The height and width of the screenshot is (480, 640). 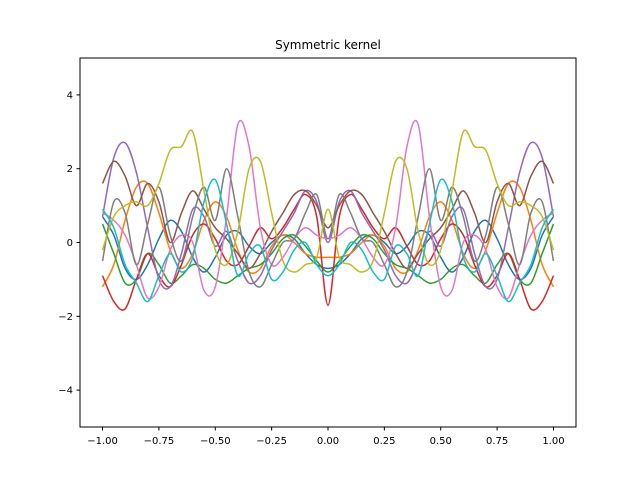 I want to click on y-tick-label: 2, so click(x=70, y=169).